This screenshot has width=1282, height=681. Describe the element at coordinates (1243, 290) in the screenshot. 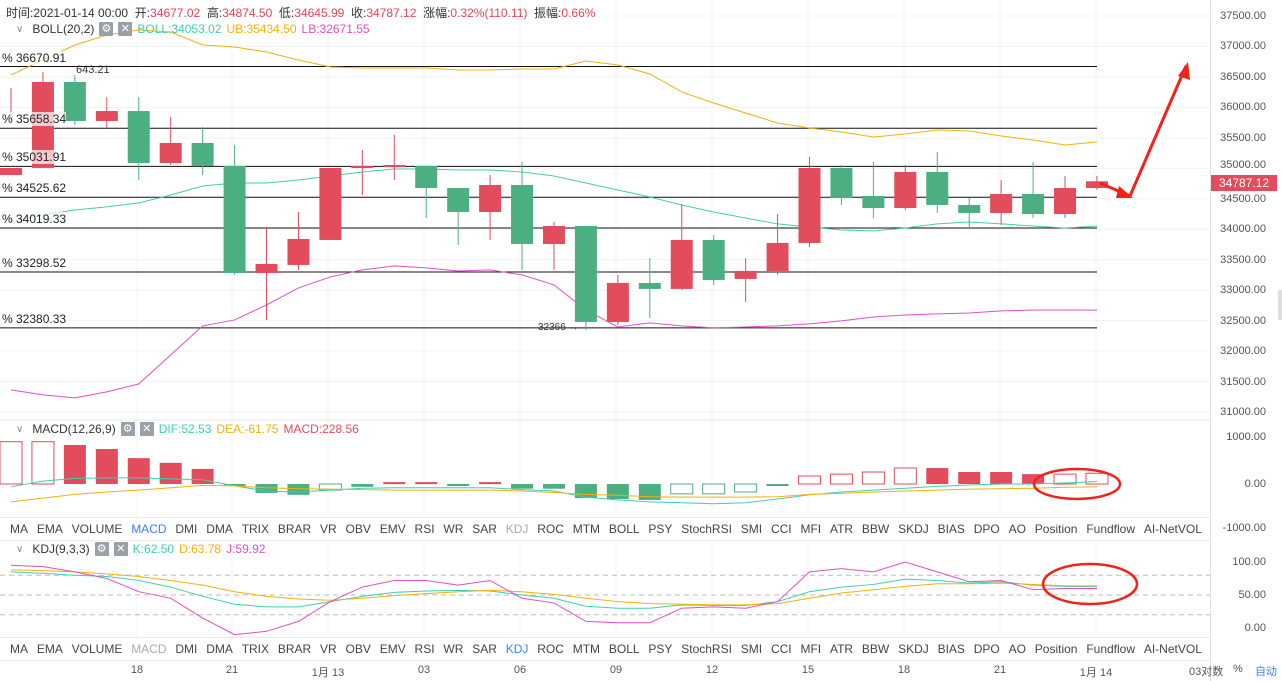

I see `axis-tick-label: 33000.00` at that location.